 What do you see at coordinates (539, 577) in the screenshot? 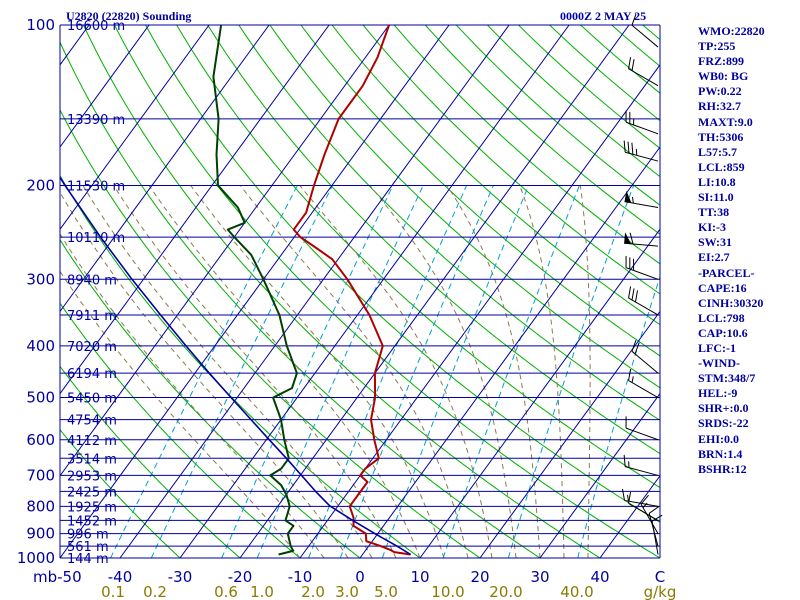
I see `temperature-tick-label: 30` at bounding box center [539, 577].